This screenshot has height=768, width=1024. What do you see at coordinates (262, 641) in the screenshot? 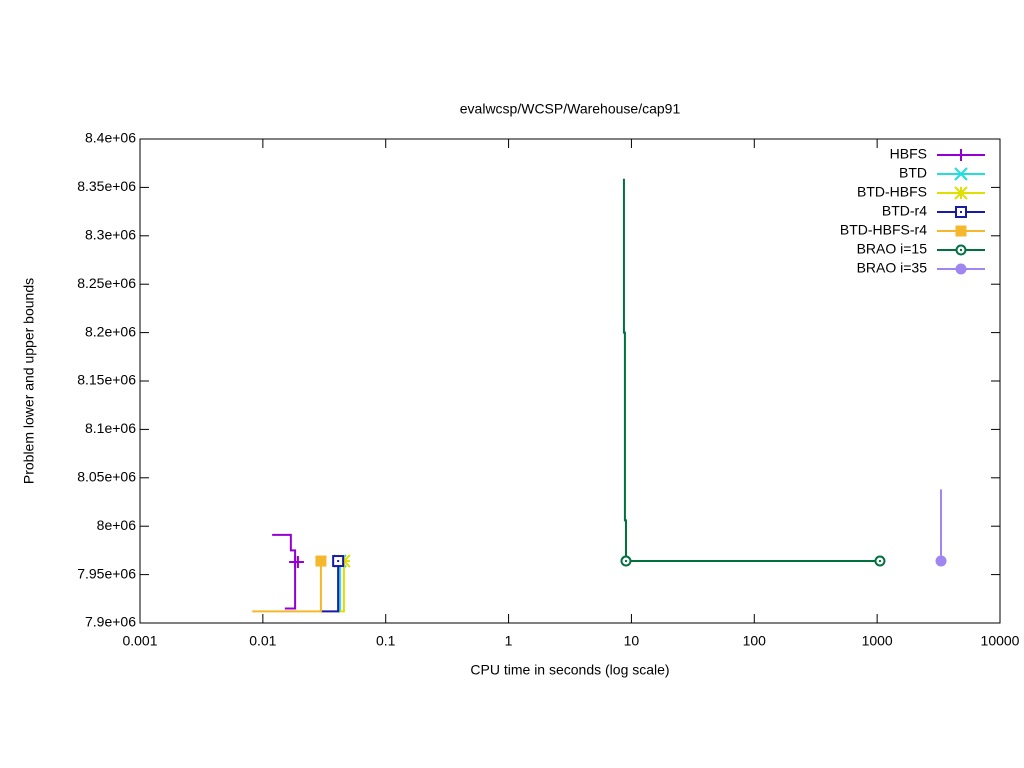
I see `x-tick-label: 0.01` at bounding box center [262, 641].